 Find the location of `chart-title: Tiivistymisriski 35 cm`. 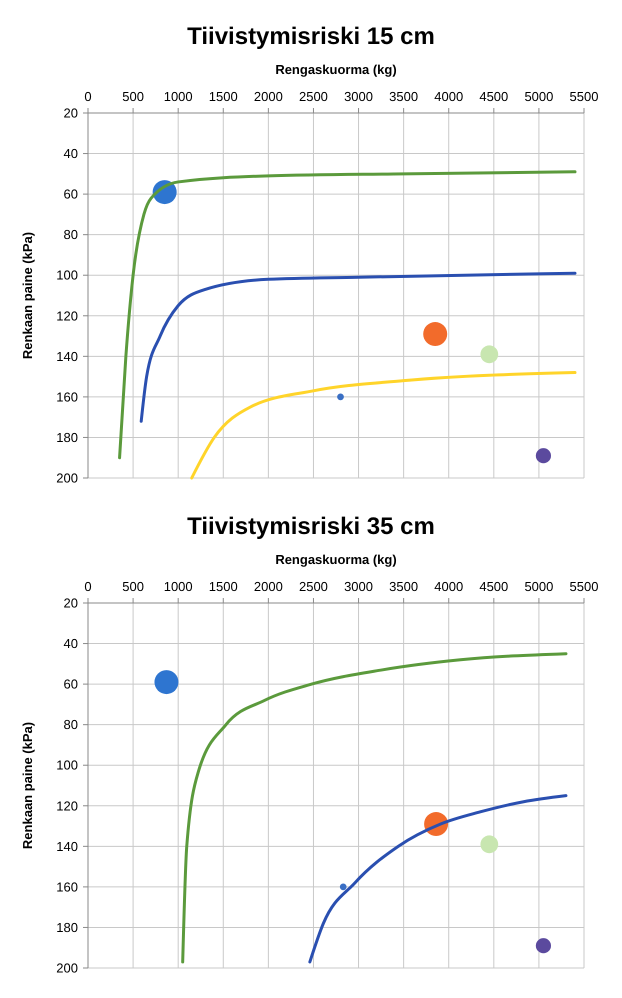

chart-title: Tiivistymisriski 35 cm is located at coordinates (311, 526).